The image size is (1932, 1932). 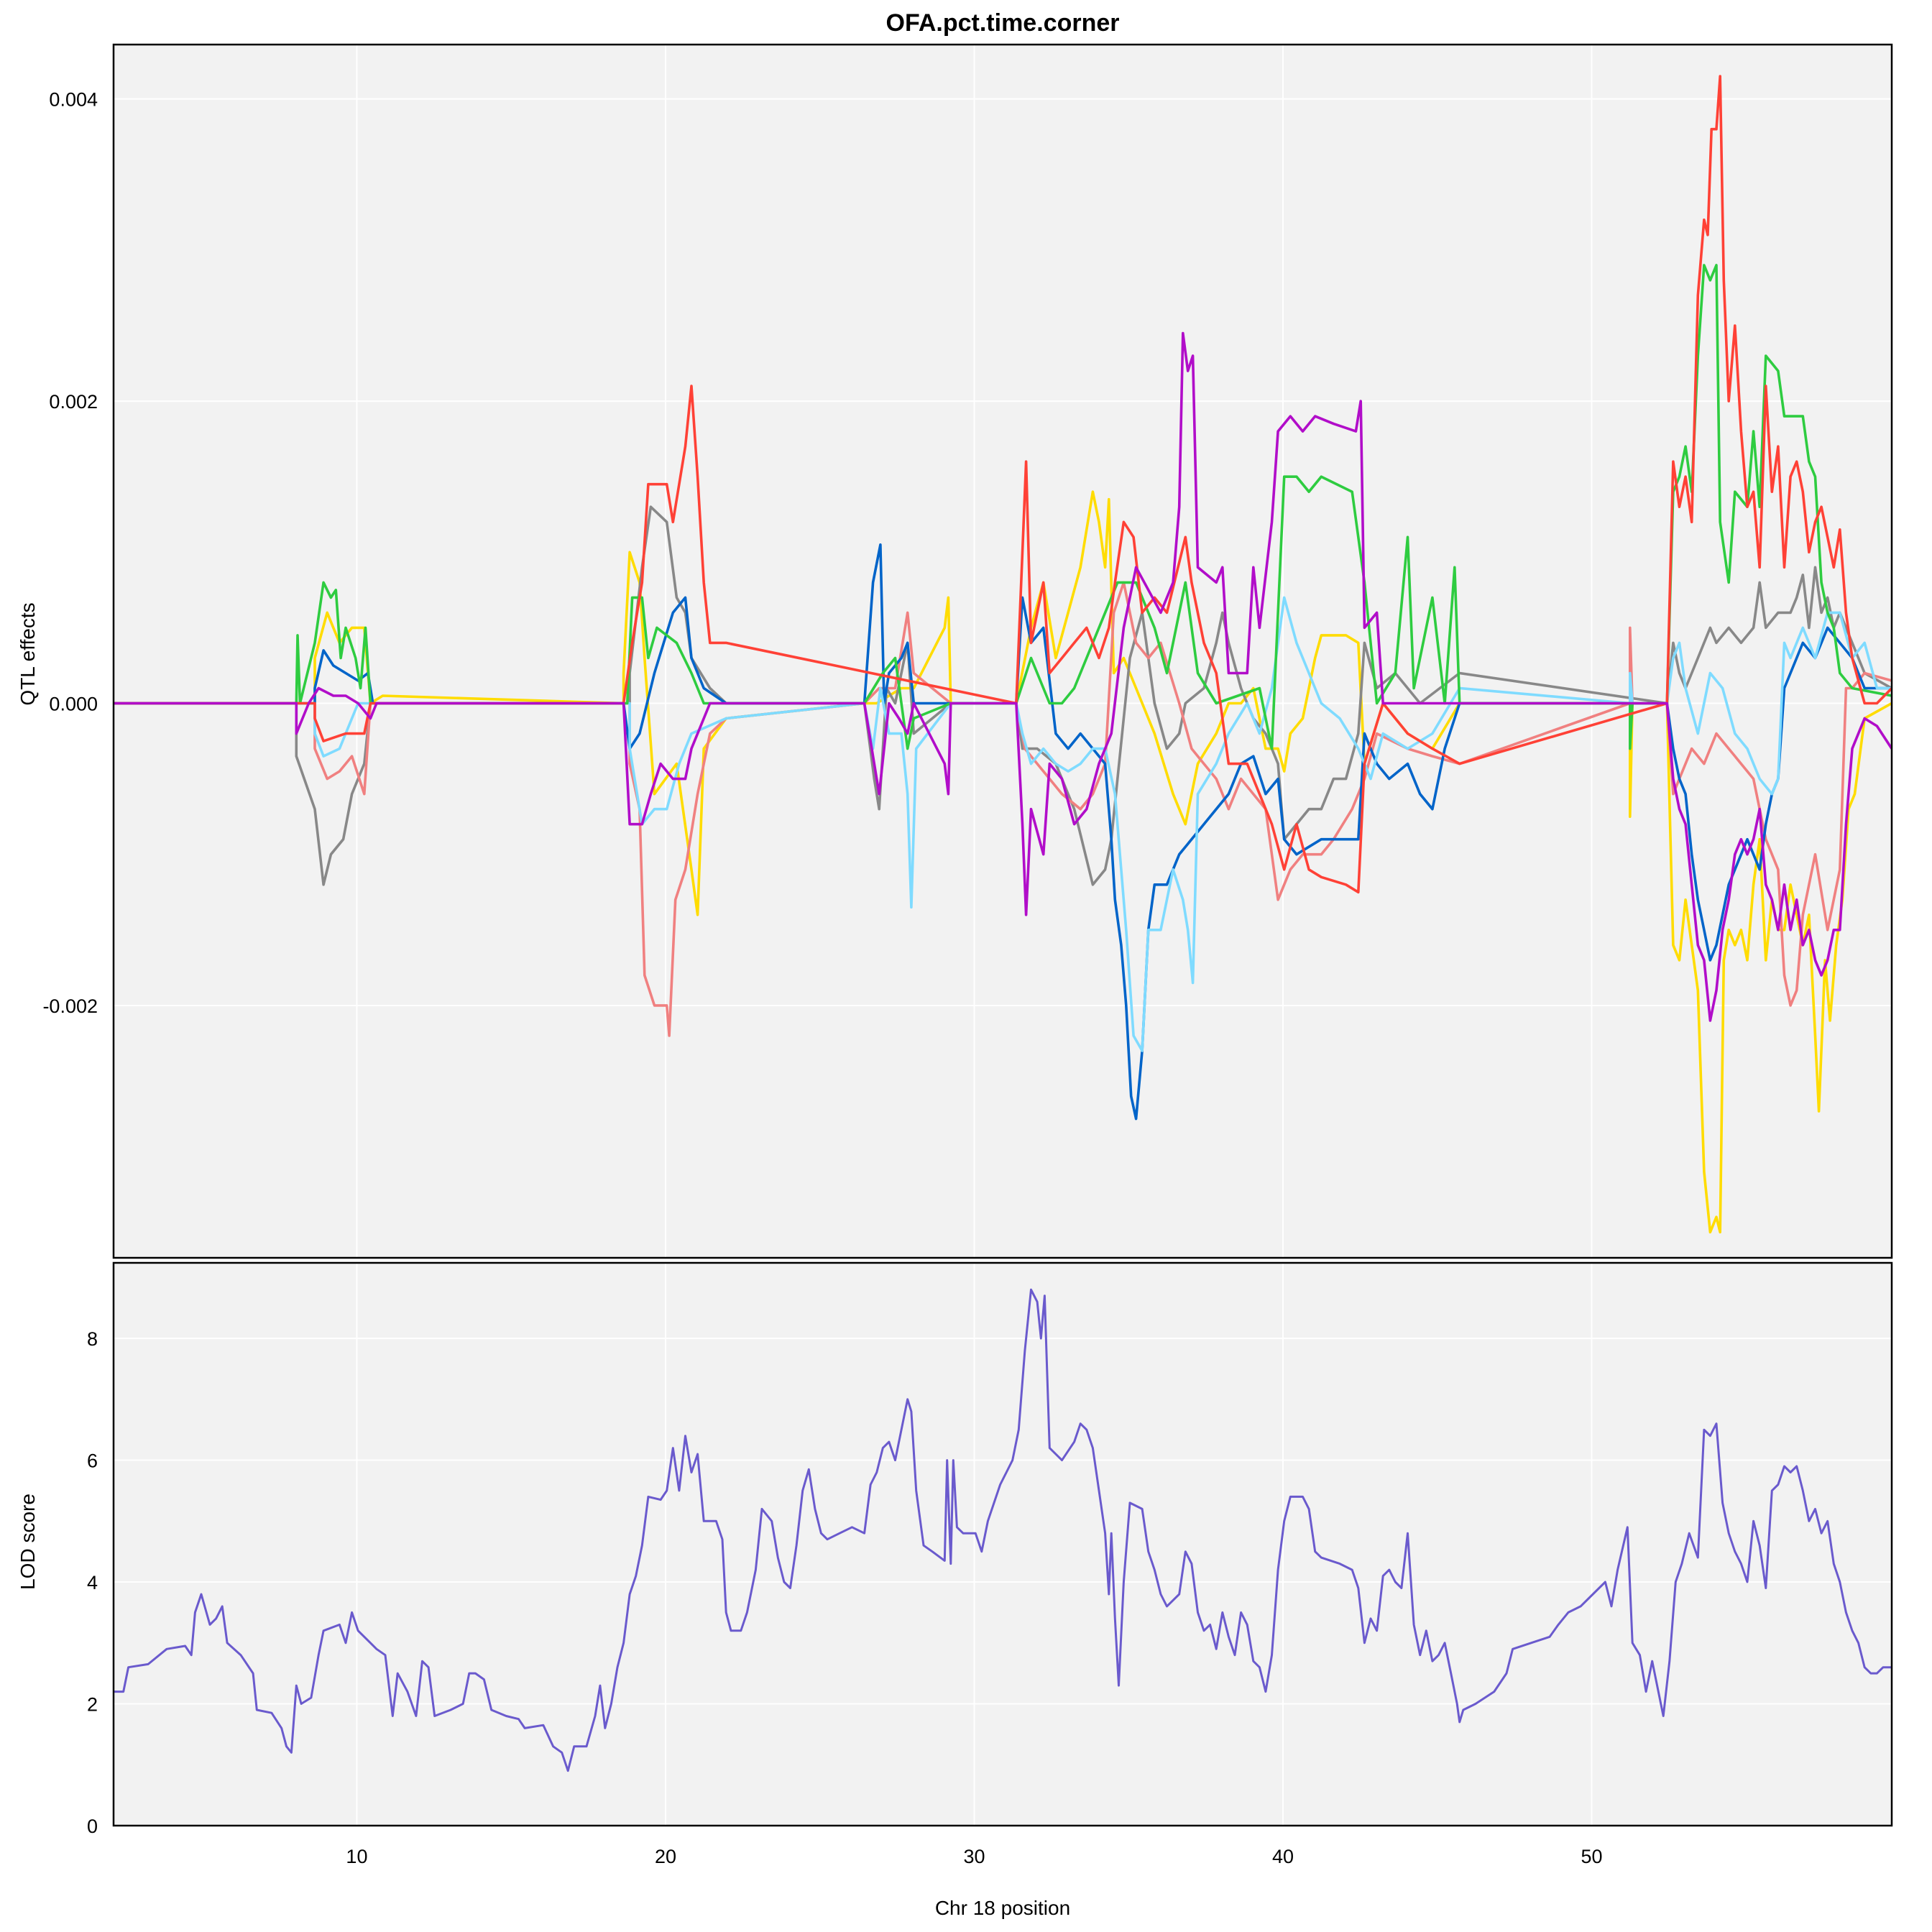 What do you see at coordinates (73, 704) in the screenshot?
I see `y-tick-label: 0.000` at bounding box center [73, 704].